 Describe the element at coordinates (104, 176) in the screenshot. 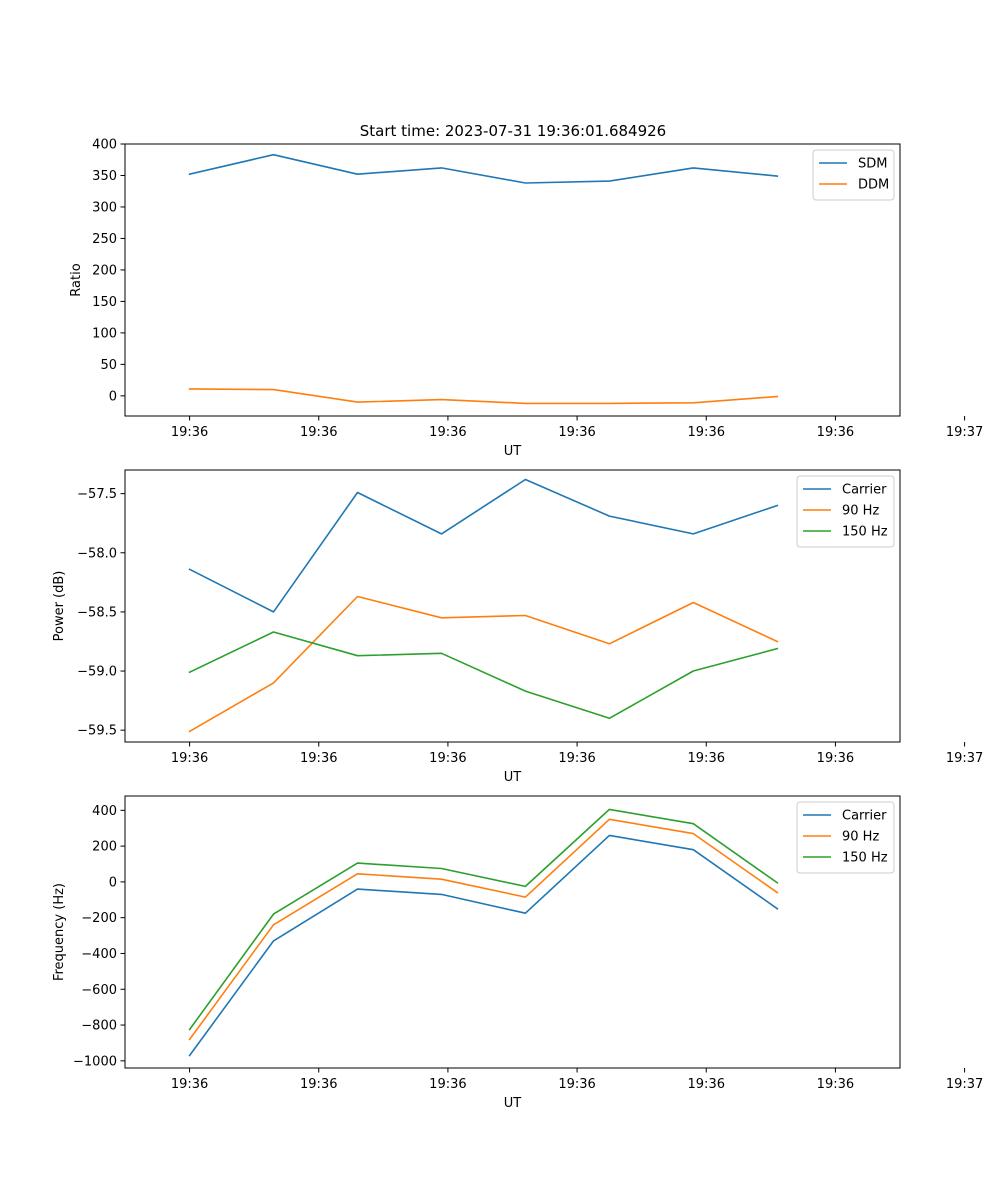

I see `y-tick-label: 350` at that location.